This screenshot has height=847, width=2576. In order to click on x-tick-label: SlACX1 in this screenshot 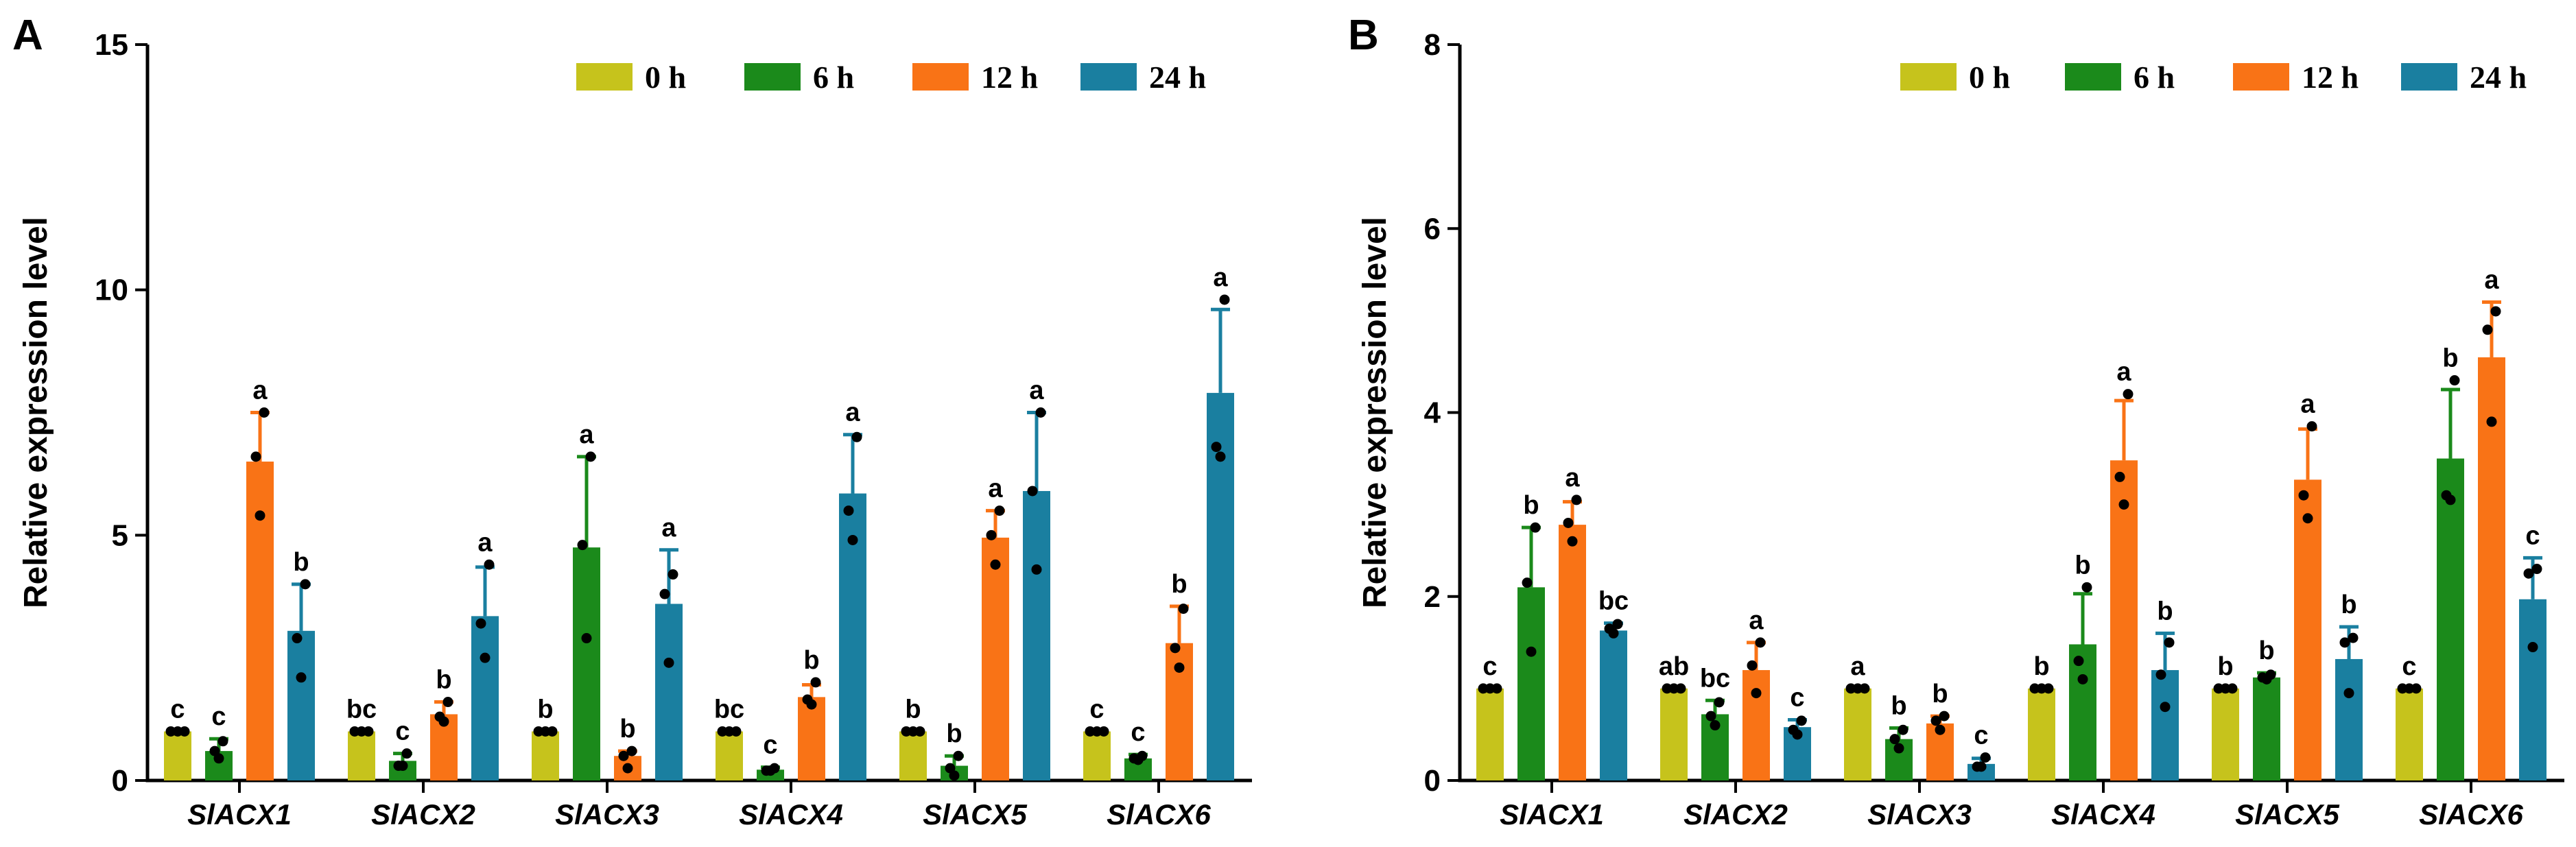, I will do `click(1552, 814)`.